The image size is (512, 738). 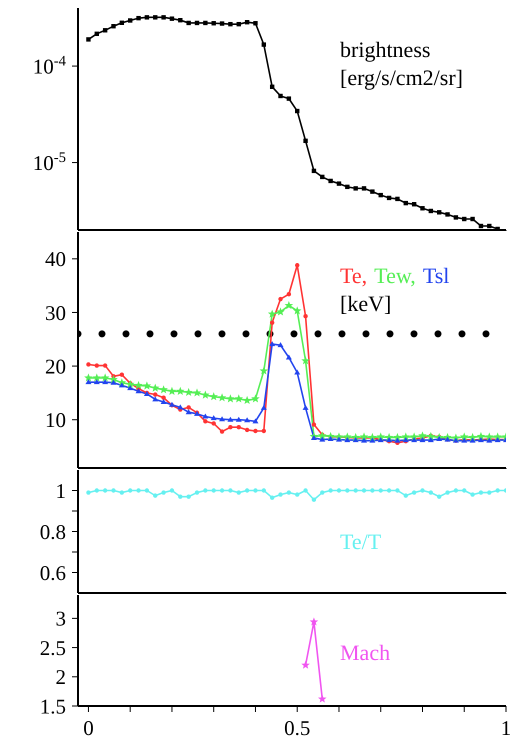 What do you see at coordinates (49, 65) in the screenshot?
I see `y-tick-label: 10$^{-4}$` at bounding box center [49, 65].